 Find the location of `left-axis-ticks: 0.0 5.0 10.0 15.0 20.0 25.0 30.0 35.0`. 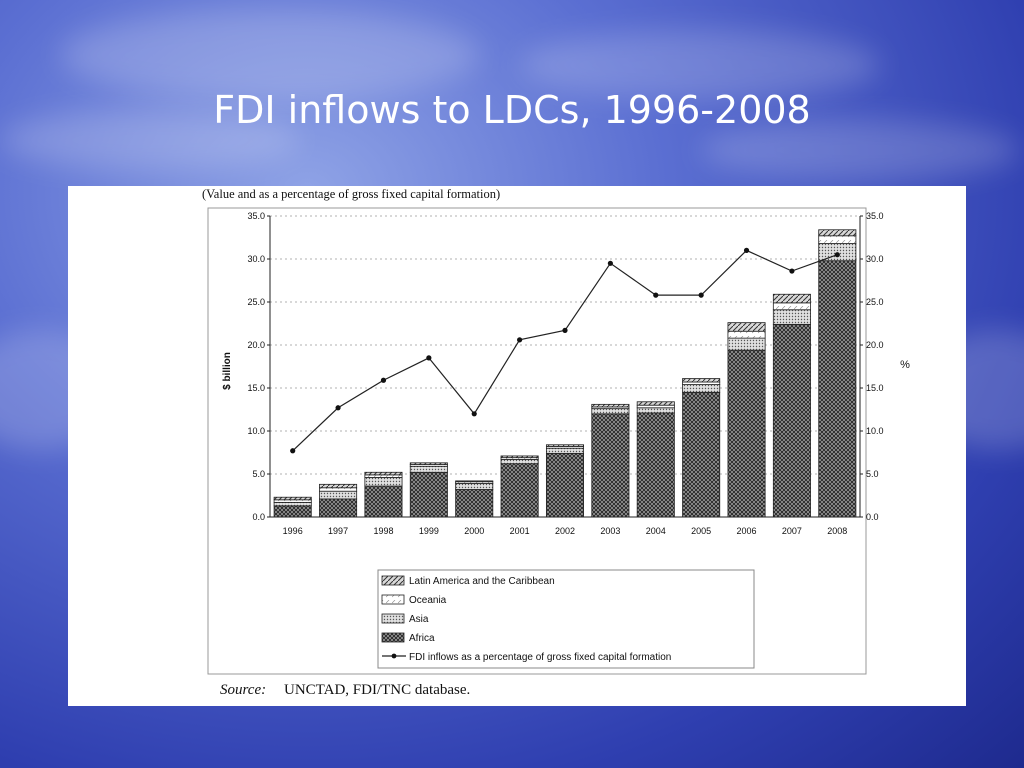

left-axis-ticks: 0.0 5.0 10.0 15.0 20.0 25.0 30.0 35.0 is located at coordinates (258, 366).